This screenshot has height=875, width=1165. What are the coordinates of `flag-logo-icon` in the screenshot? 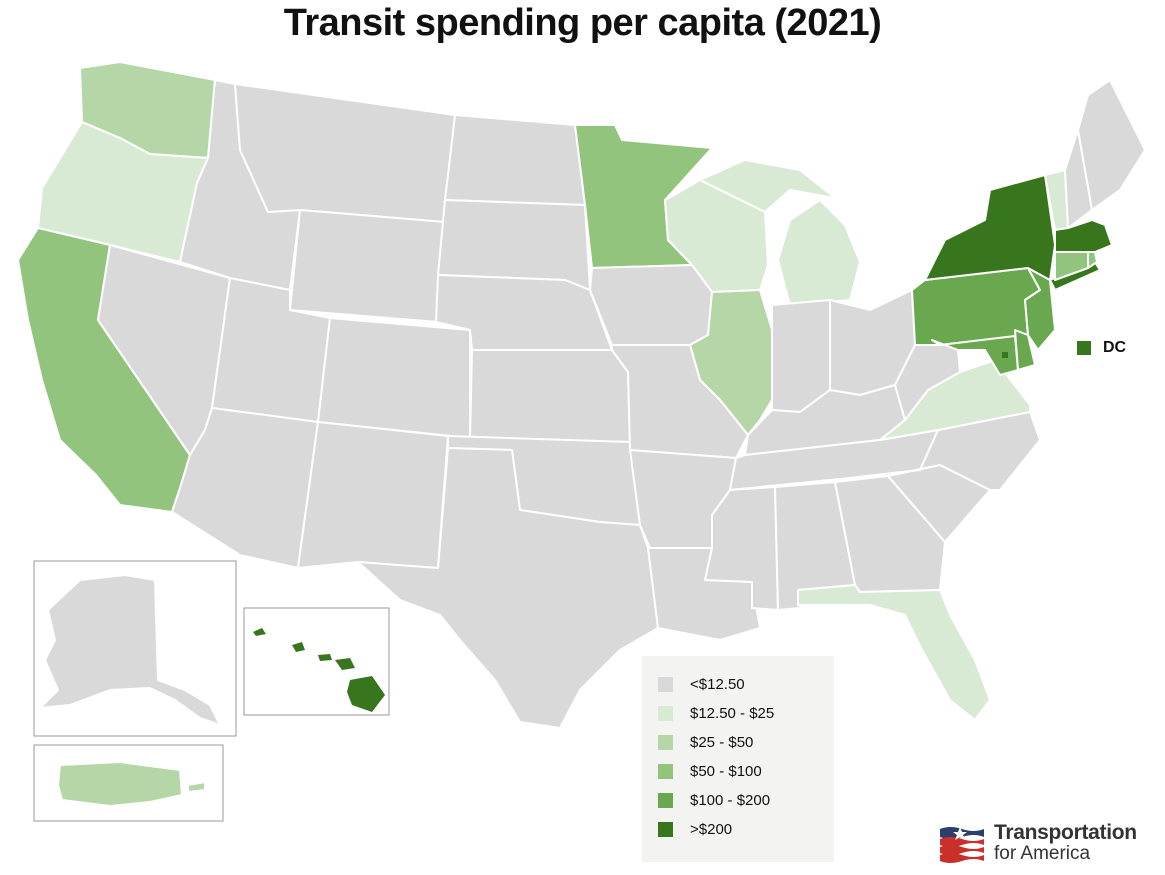 It's located at (962, 844).